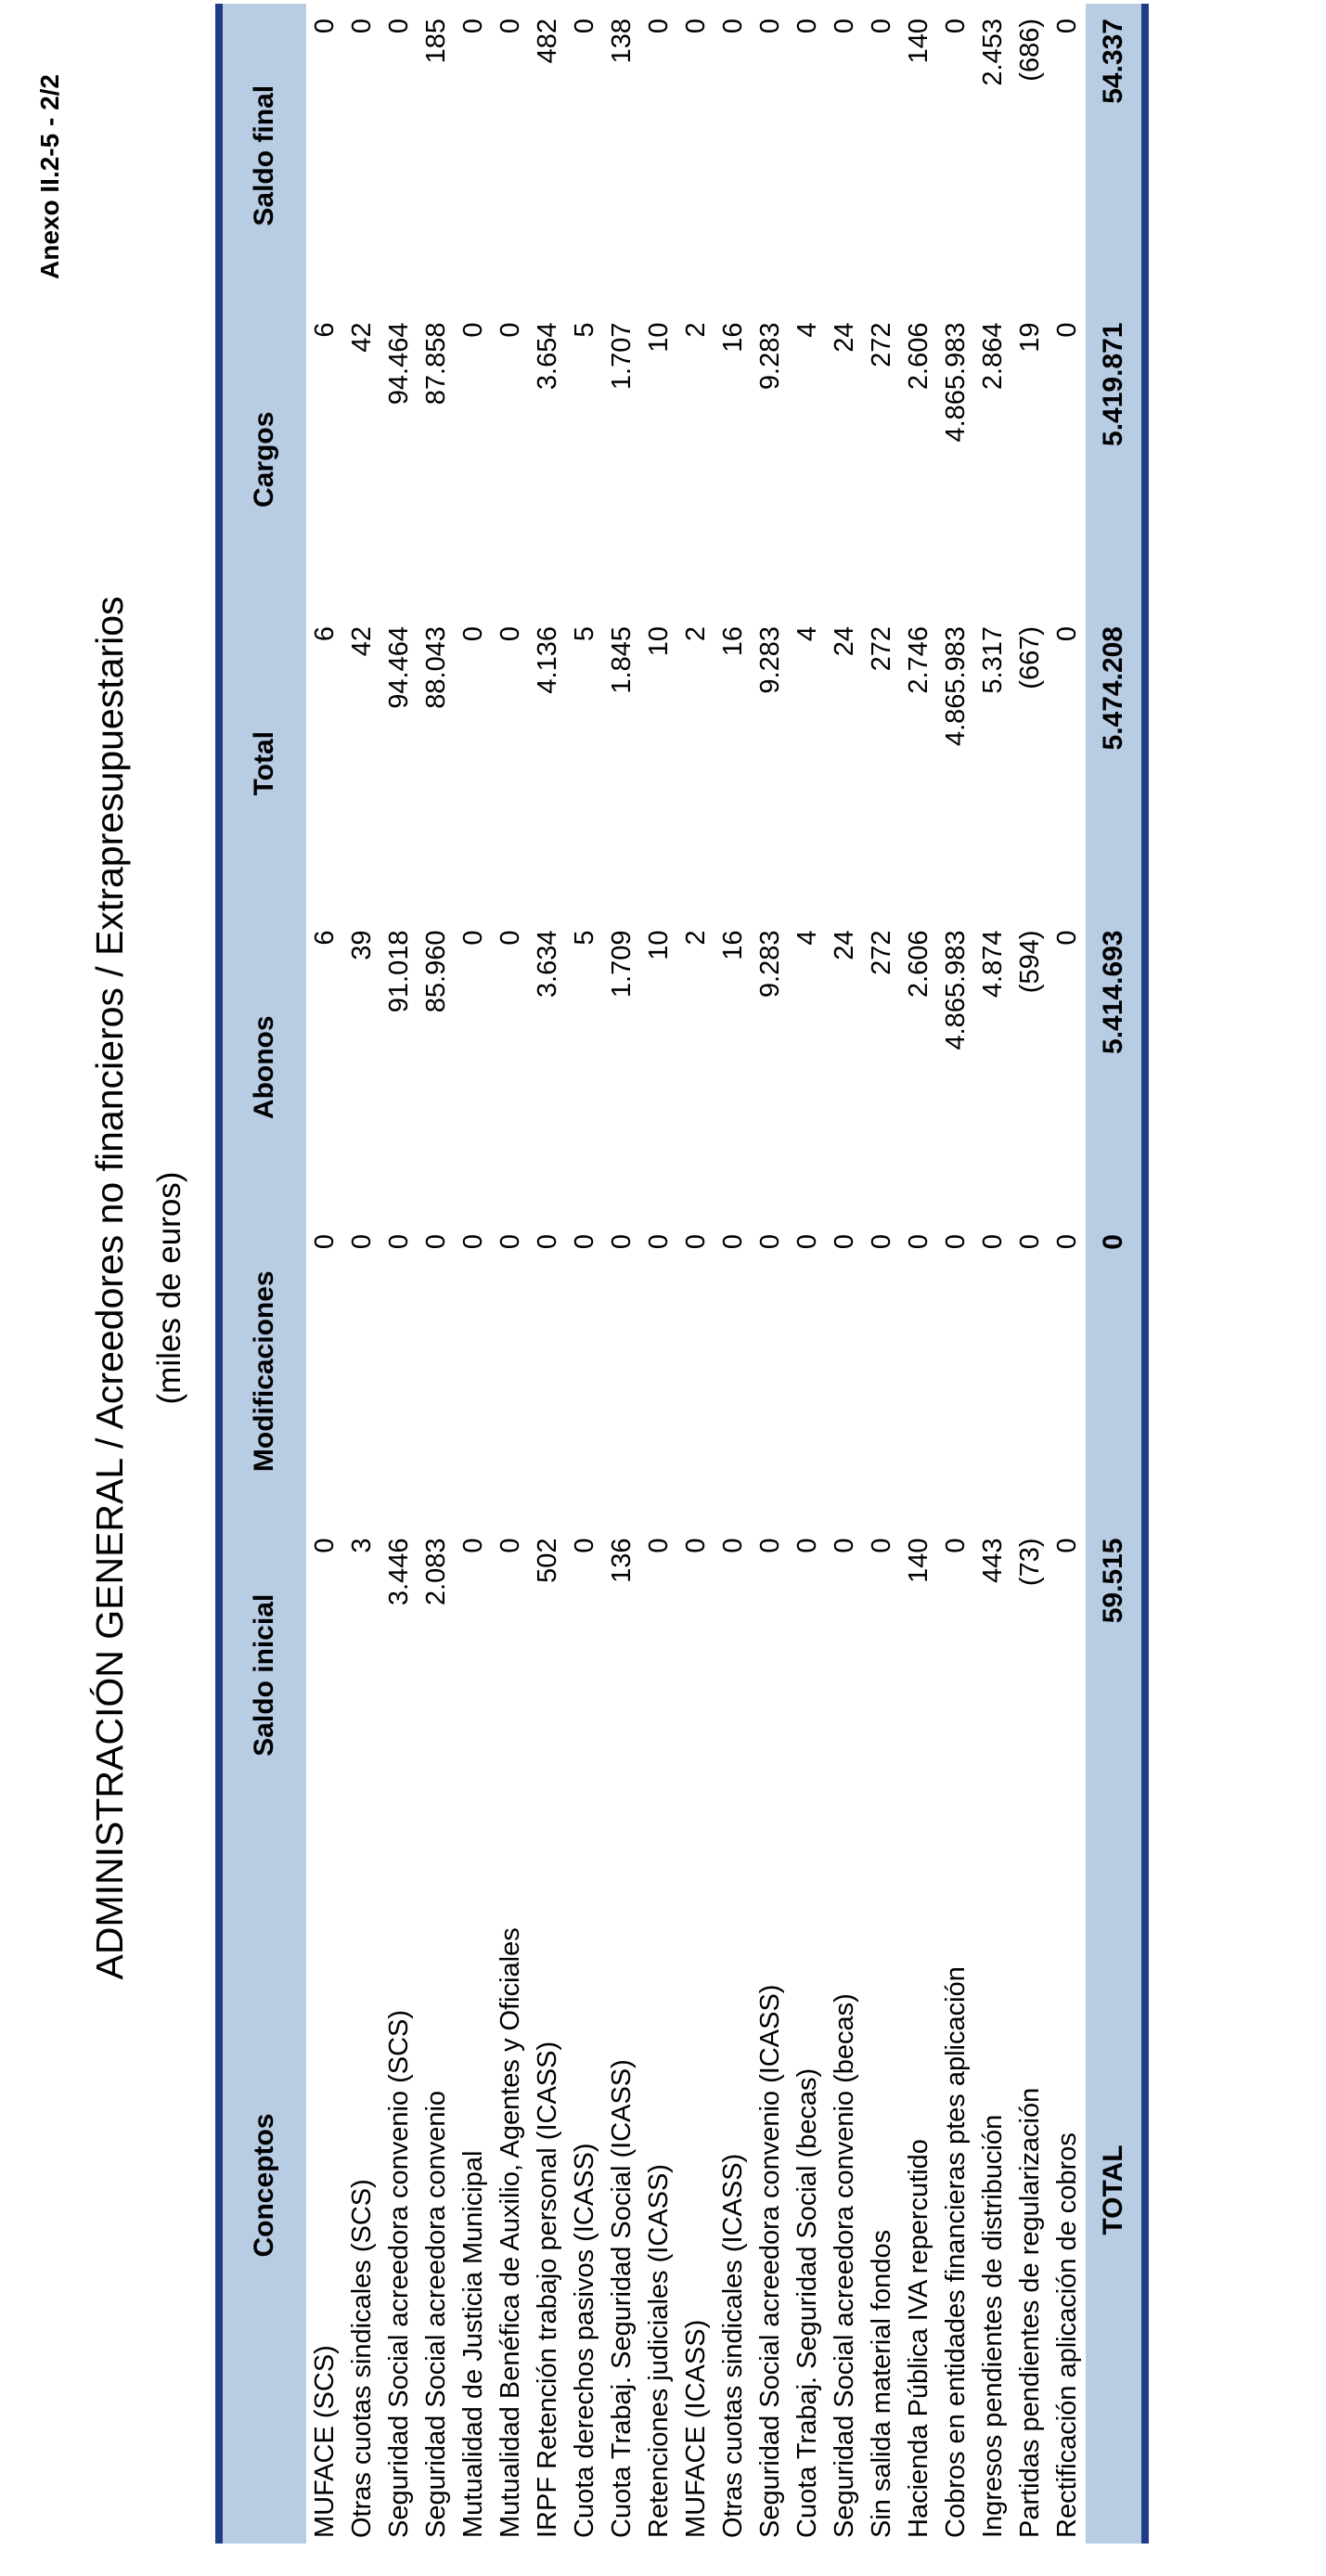 This screenshot has height=2576, width=1326. What do you see at coordinates (362, 1546) in the screenshot?
I see `value-cell: 3` at bounding box center [362, 1546].